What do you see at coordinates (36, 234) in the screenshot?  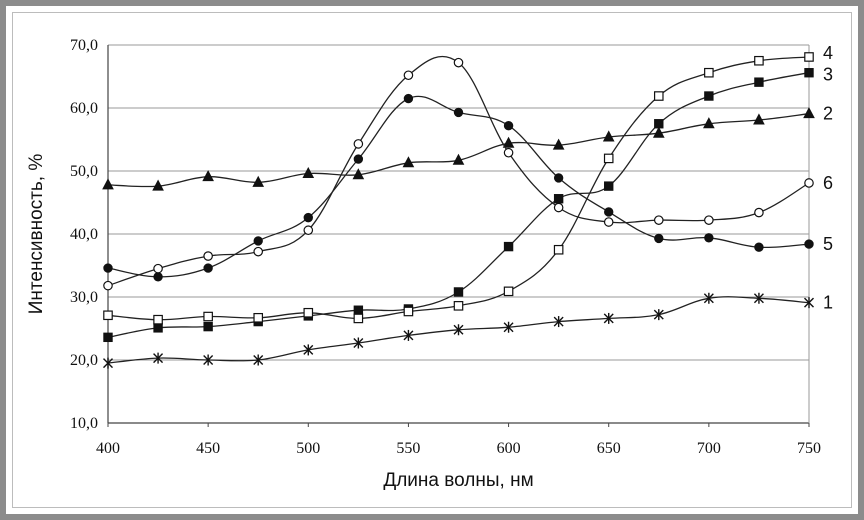 I see `y-axis-title: Интенсивность, %` at bounding box center [36, 234].